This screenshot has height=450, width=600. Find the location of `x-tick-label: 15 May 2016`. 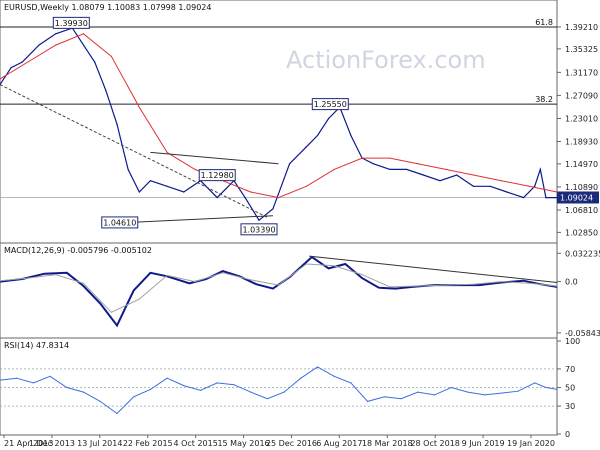

x-tick-label: 15 May 2016 is located at coordinates (243, 443).